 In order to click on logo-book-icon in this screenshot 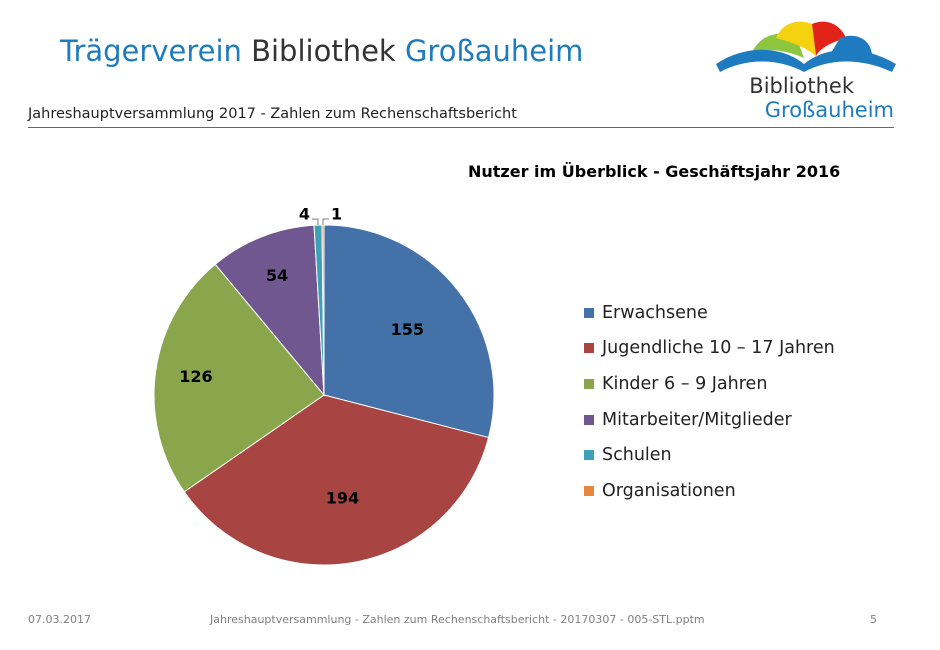, I will do `click(806, 46)`.